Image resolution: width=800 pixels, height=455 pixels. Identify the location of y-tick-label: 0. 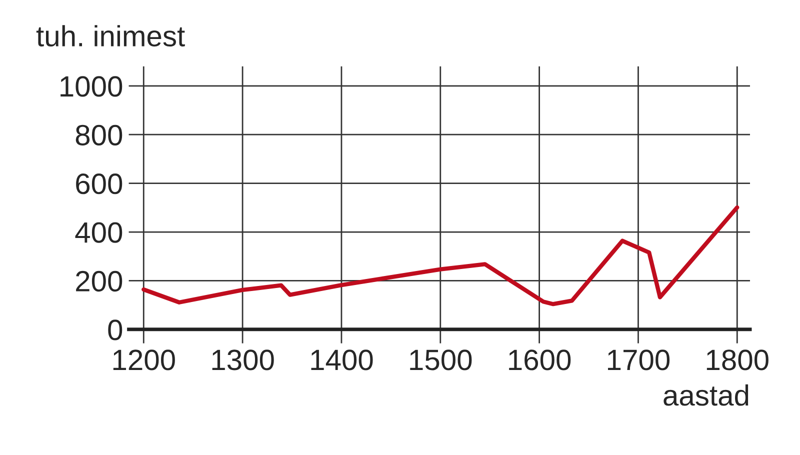
(115, 330).